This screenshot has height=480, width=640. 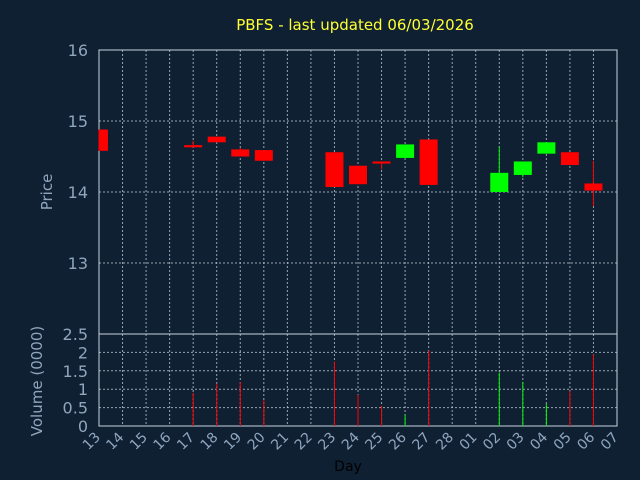 I want to click on day-tick-label: 06, so click(x=586, y=441).